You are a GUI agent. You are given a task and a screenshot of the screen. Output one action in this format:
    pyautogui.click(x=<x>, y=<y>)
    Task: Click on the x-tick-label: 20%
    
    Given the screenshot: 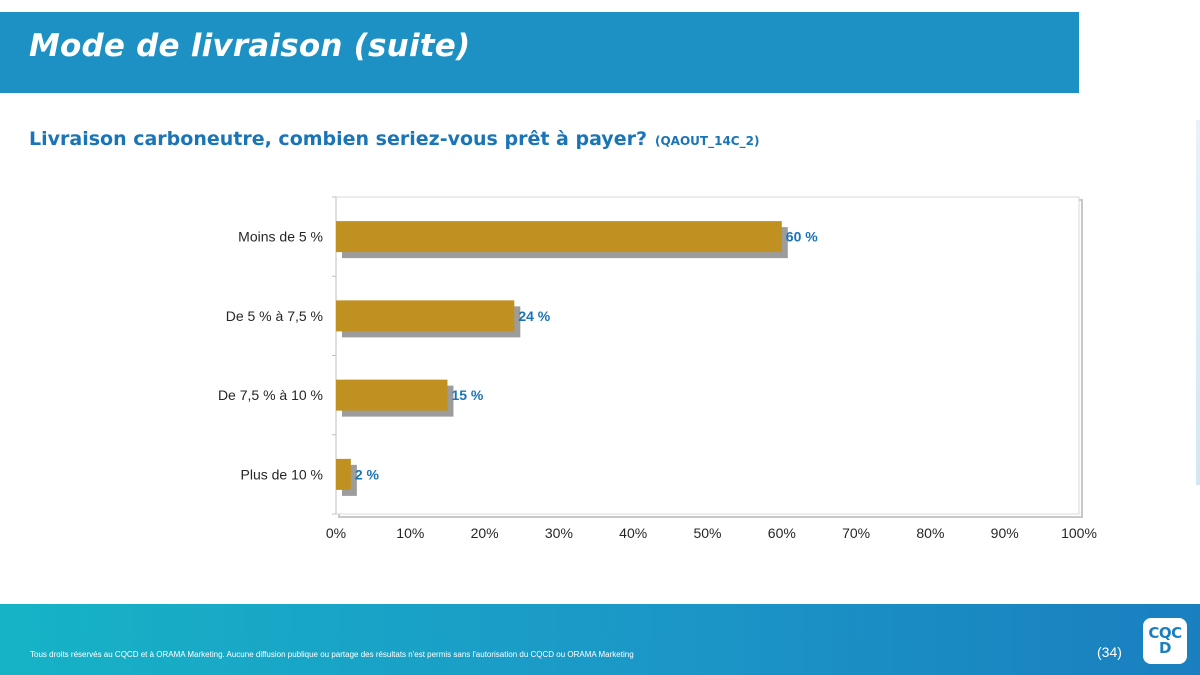 What is the action you would take?
    pyautogui.click(x=485, y=533)
    